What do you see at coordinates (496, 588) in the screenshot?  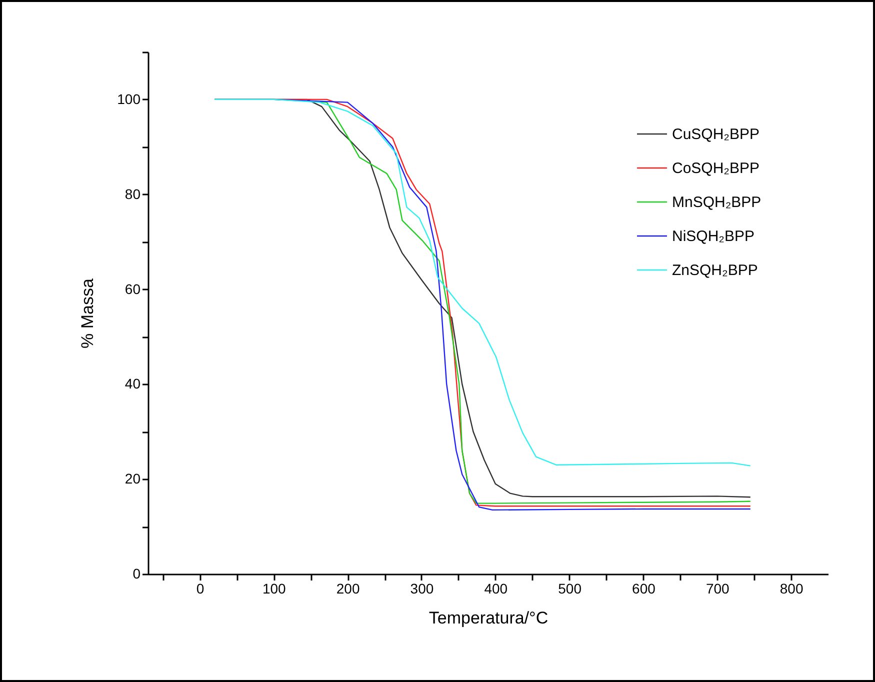 I see `x-tick-label: 400` at bounding box center [496, 588].